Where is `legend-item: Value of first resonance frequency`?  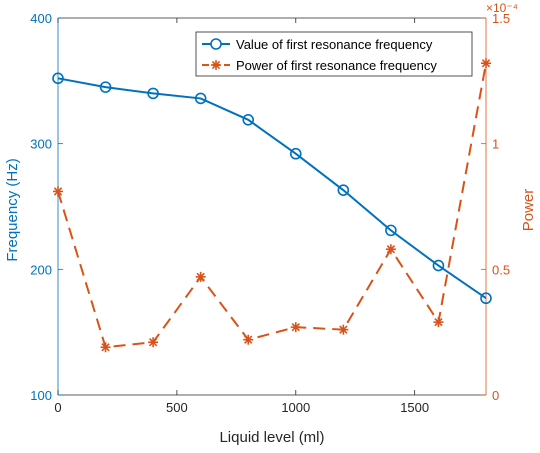
legend-item: Value of first resonance frequency is located at coordinates (317, 44).